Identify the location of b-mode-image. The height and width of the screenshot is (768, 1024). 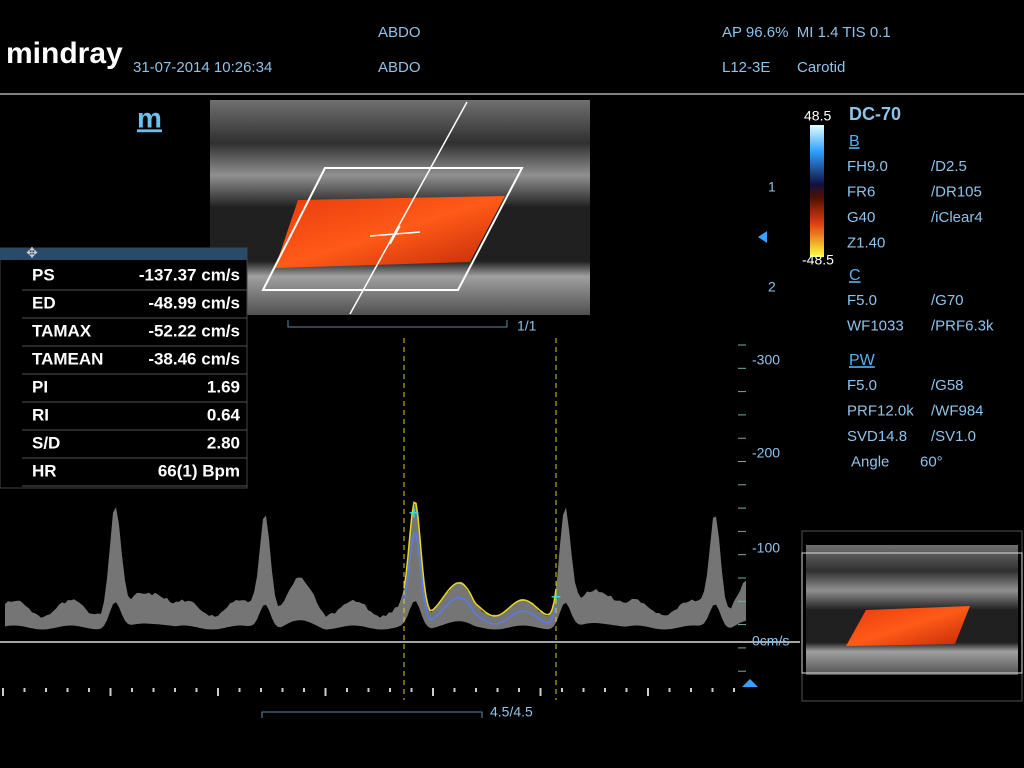
(400, 214).